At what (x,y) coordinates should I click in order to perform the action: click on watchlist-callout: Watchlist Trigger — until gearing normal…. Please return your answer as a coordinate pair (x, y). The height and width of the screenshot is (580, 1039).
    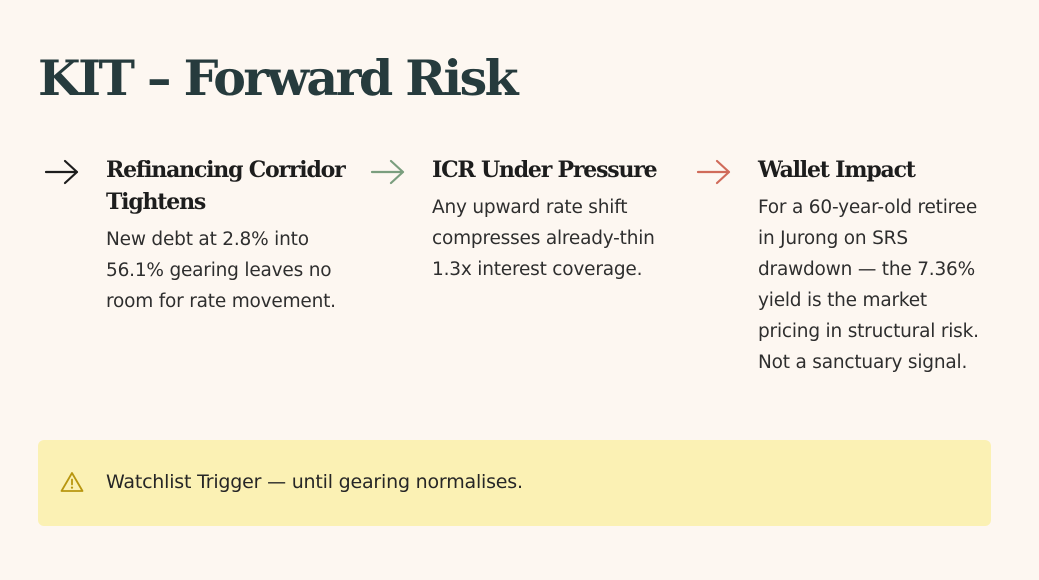
    Looking at the image, I should click on (514, 483).